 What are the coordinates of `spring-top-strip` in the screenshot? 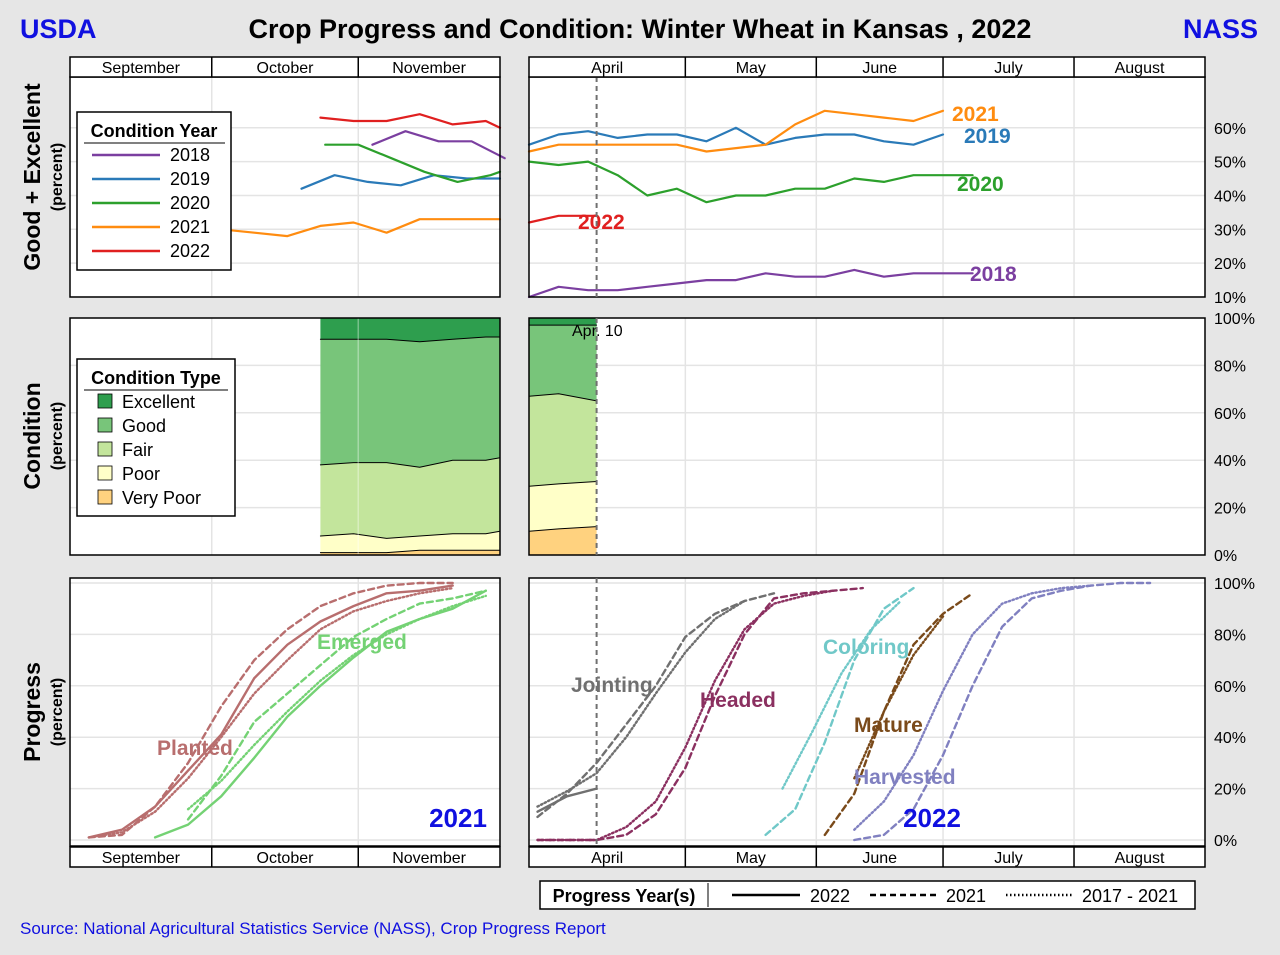 It's located at (867, 67).